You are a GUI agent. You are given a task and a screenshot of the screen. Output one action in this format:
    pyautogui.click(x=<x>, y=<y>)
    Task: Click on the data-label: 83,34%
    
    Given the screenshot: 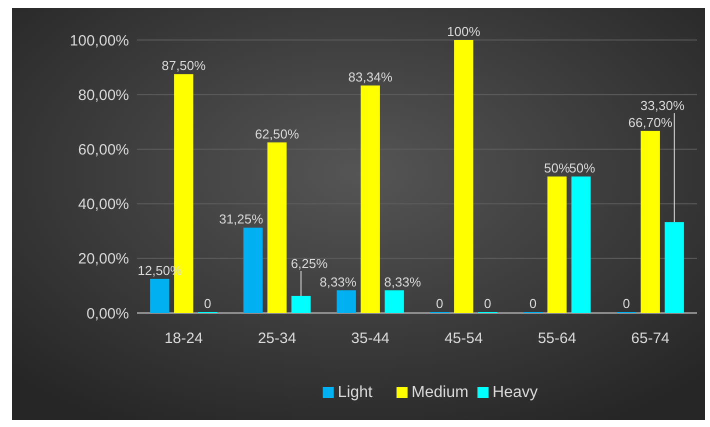 What is the action you would take?
    pyautogui.click(x=370, y=76)
    